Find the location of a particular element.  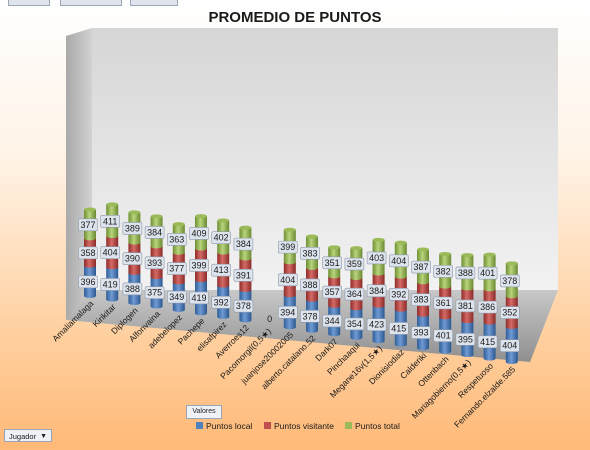

data-label: 401 is located at coordinates (443, 336).